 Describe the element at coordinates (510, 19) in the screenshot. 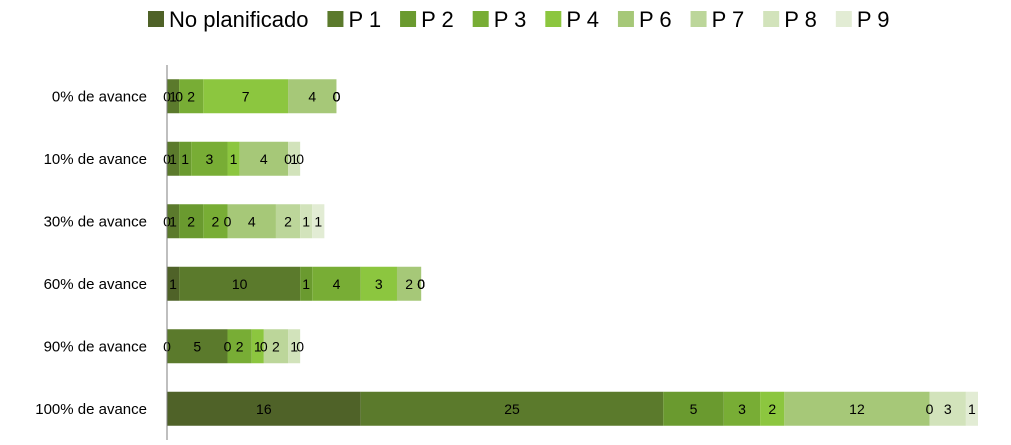

I see `legend-label: P 3` at that location.